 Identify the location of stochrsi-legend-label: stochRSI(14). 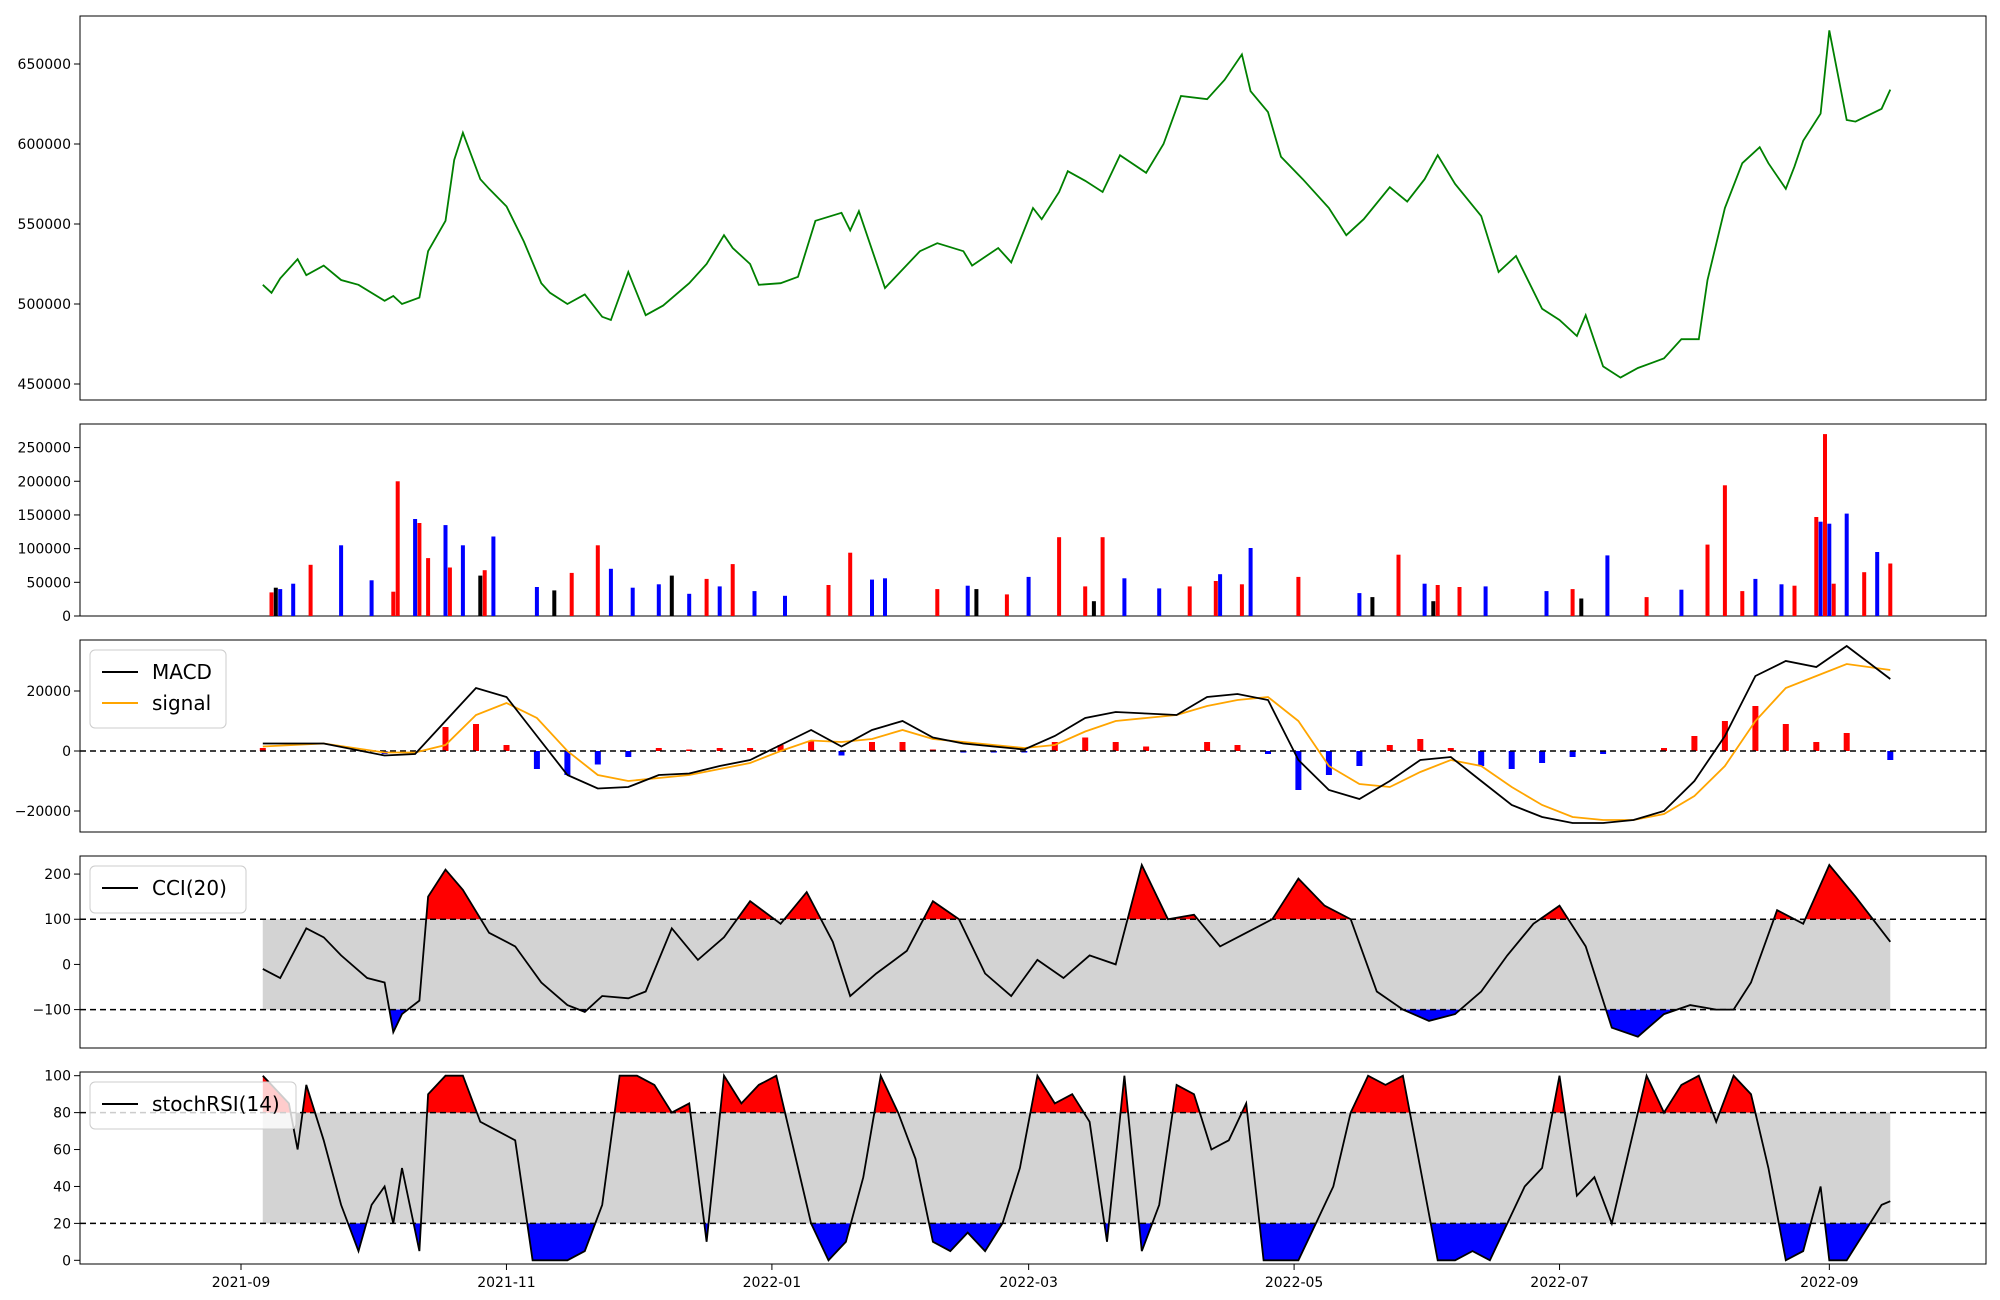
(216, 1104).